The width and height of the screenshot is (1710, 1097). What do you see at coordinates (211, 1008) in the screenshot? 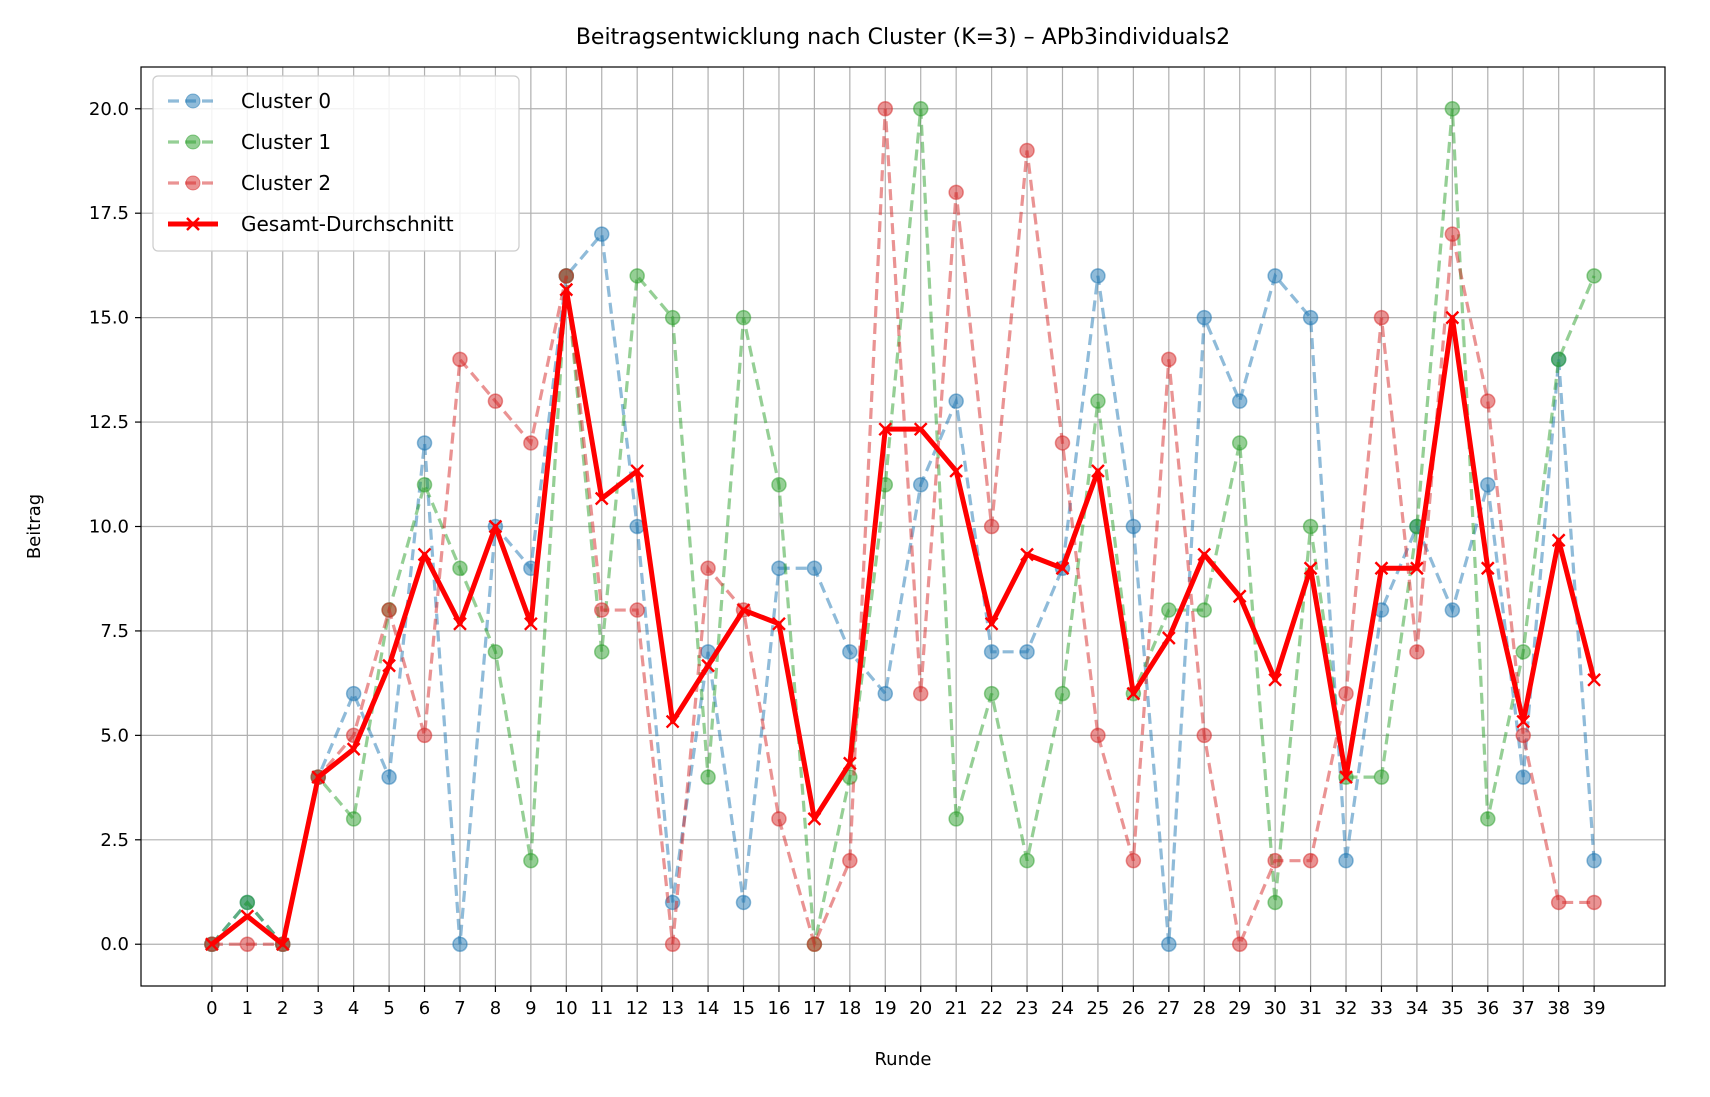
I see `x-tick-label: 0` at bounding box center [211, 1008].